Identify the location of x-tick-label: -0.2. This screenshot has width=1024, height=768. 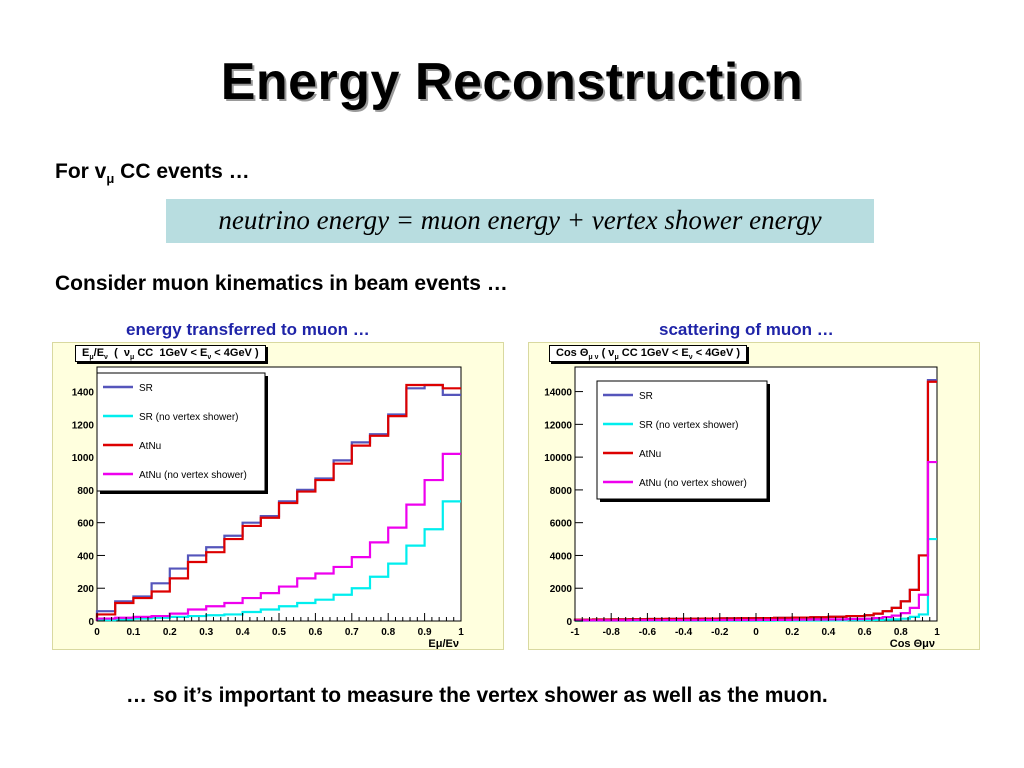
(720, 632).